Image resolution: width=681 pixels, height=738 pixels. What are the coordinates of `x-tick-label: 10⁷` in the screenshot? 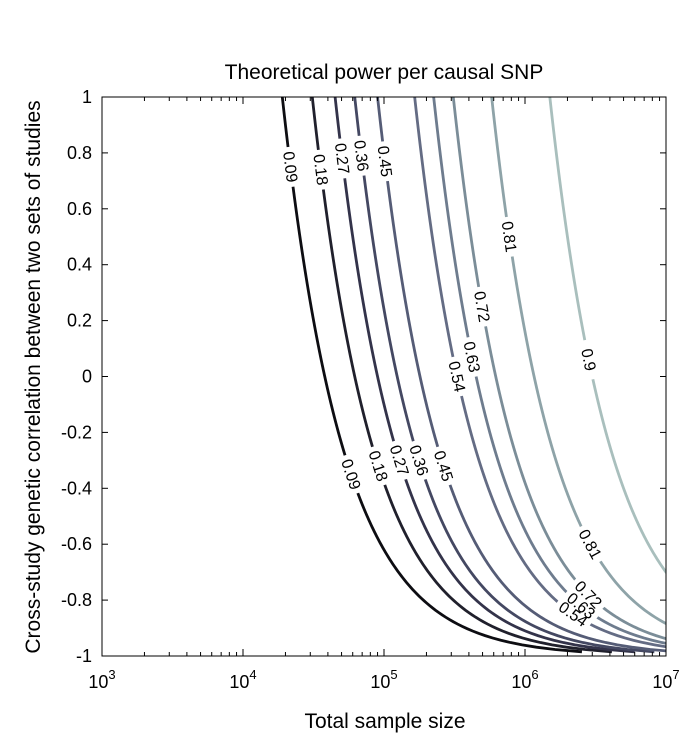 It's located at (665, 679).